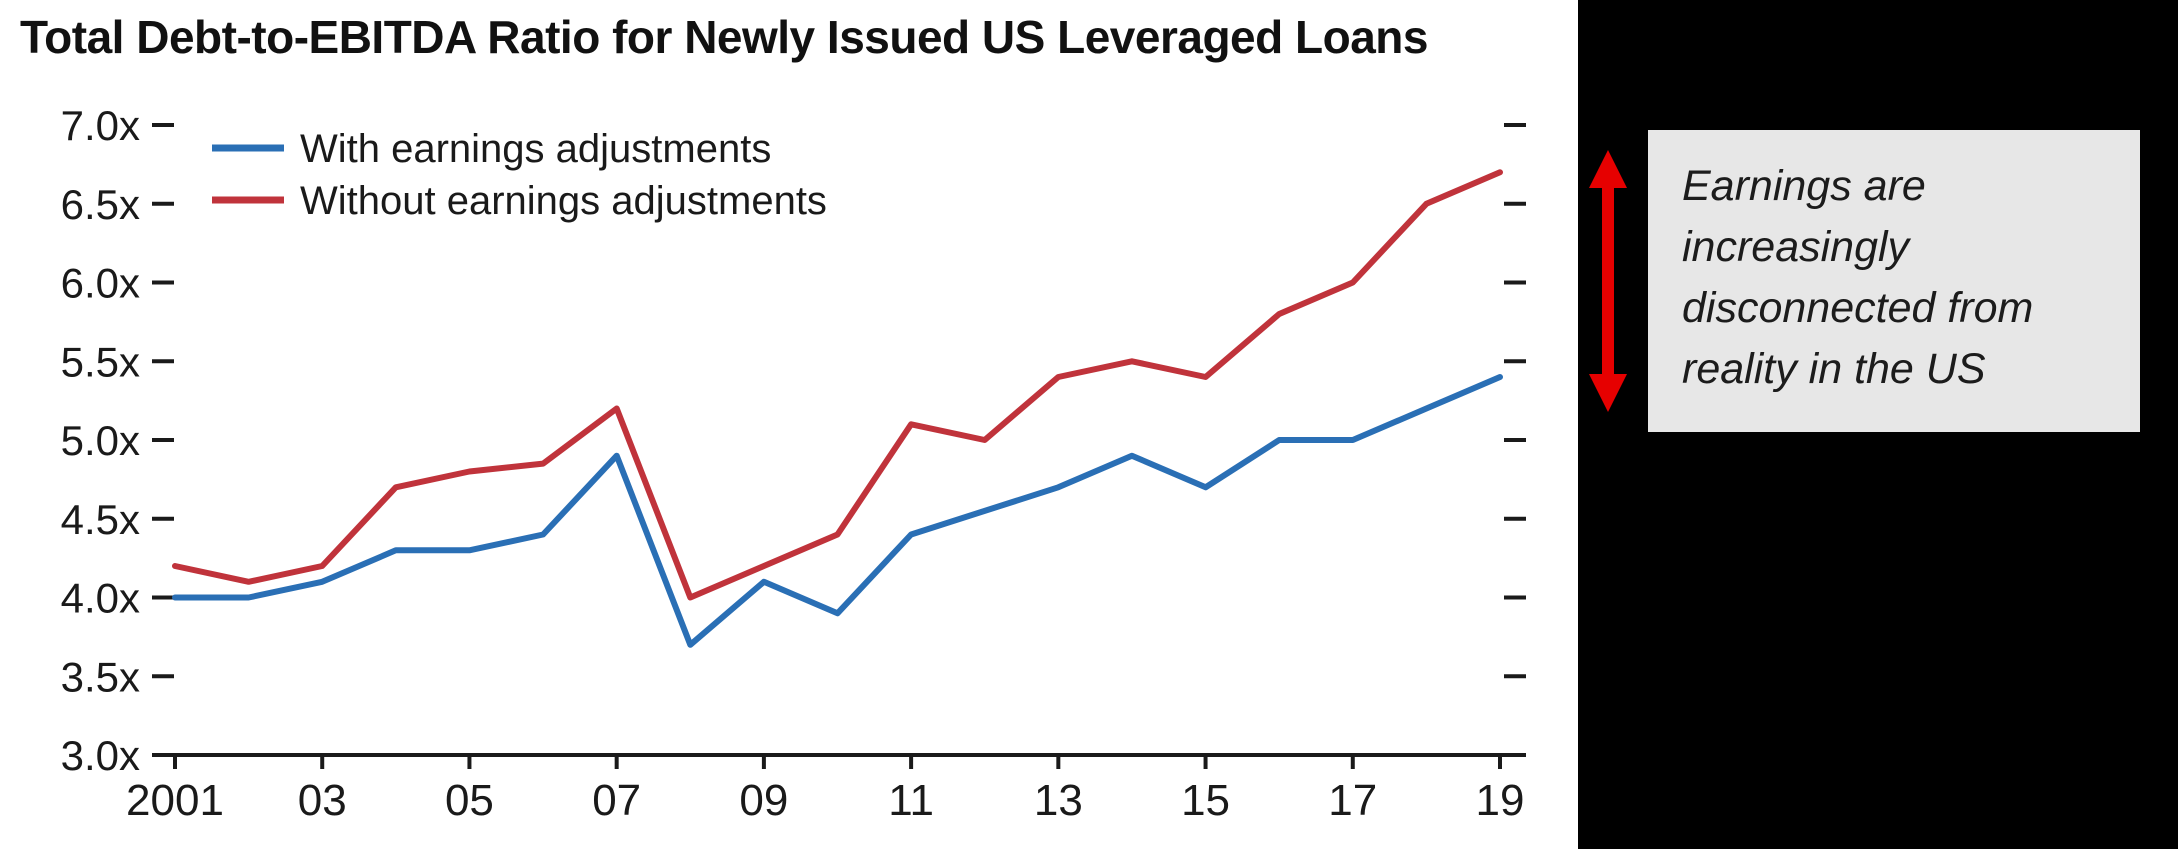 The width and height of the screenshot is (2178, 849). I want to click on y-tick-label: 6.0x, so click(100, 283).